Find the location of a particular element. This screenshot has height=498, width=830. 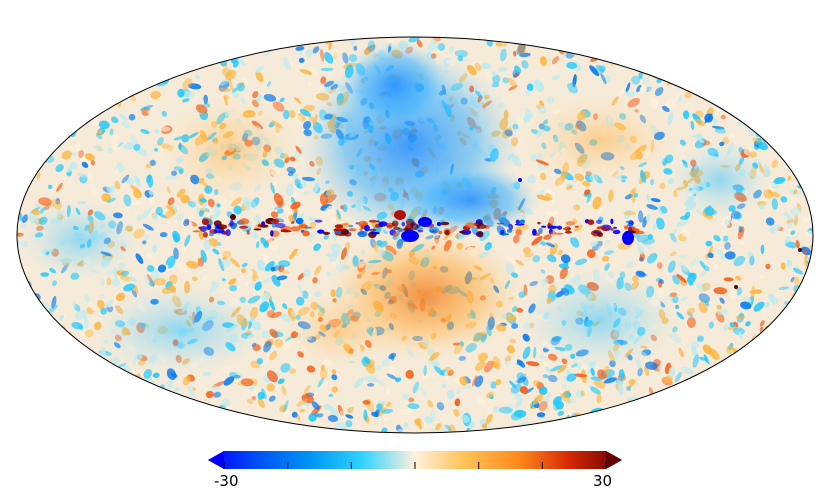

north-blue-lobe-top is located at coordinates (395, 85).